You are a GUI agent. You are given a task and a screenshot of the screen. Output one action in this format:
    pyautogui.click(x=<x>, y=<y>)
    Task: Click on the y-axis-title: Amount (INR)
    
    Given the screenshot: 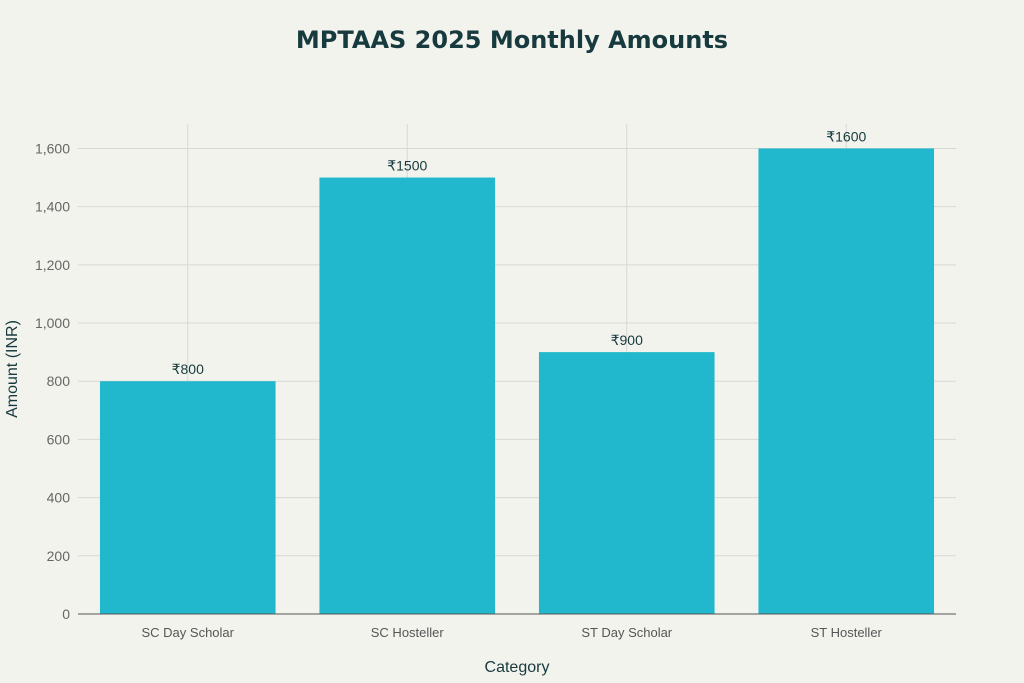 What is the action you would take?
    pyautogui.click(x=12, y=369)
    